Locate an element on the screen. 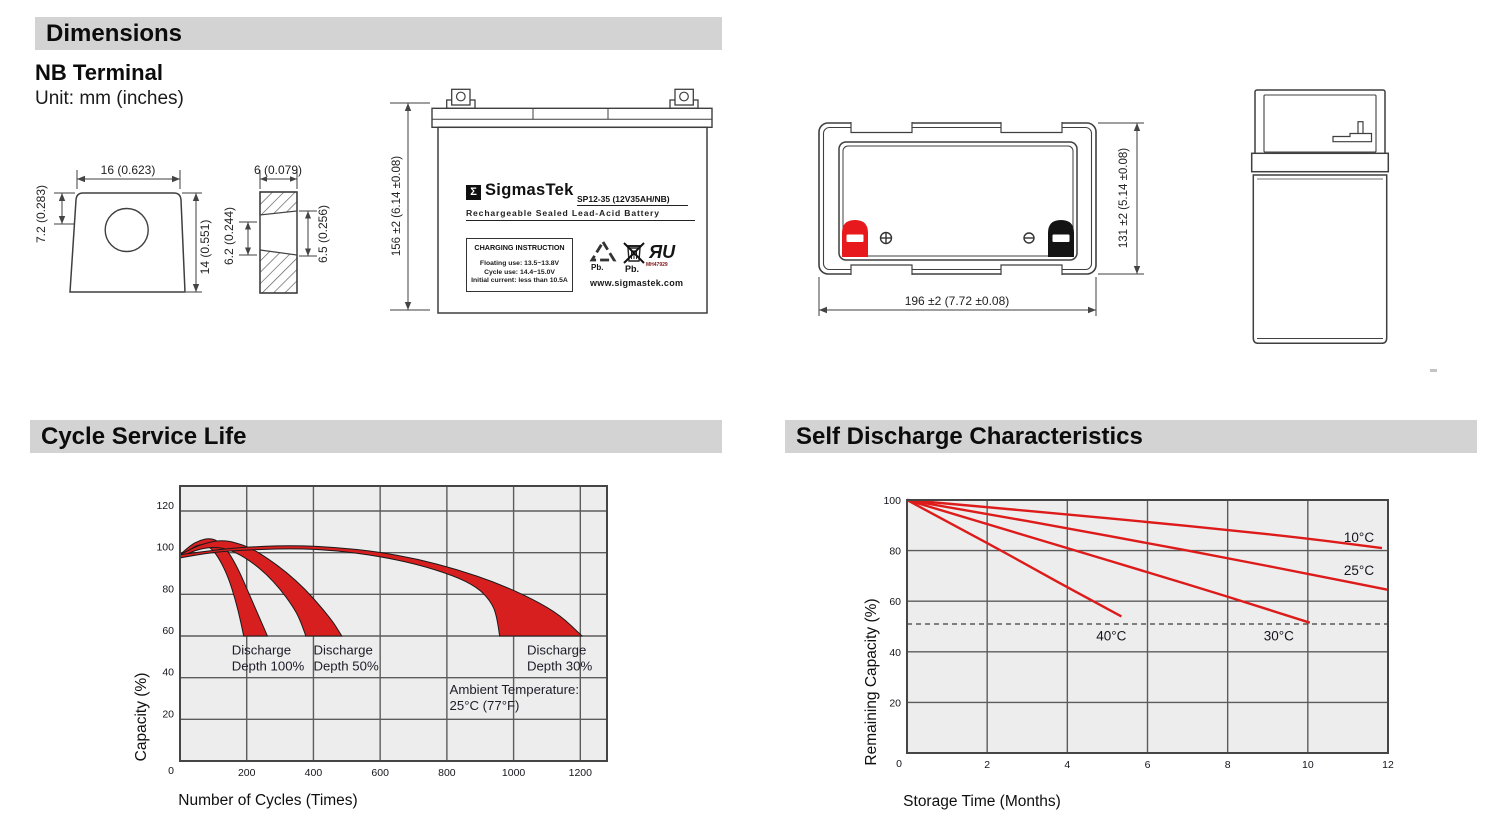 This screenshot has width=1500, height=826. dim-terminal-upper-height: 7.2 (0.283) is located at coordinates (41, 214).